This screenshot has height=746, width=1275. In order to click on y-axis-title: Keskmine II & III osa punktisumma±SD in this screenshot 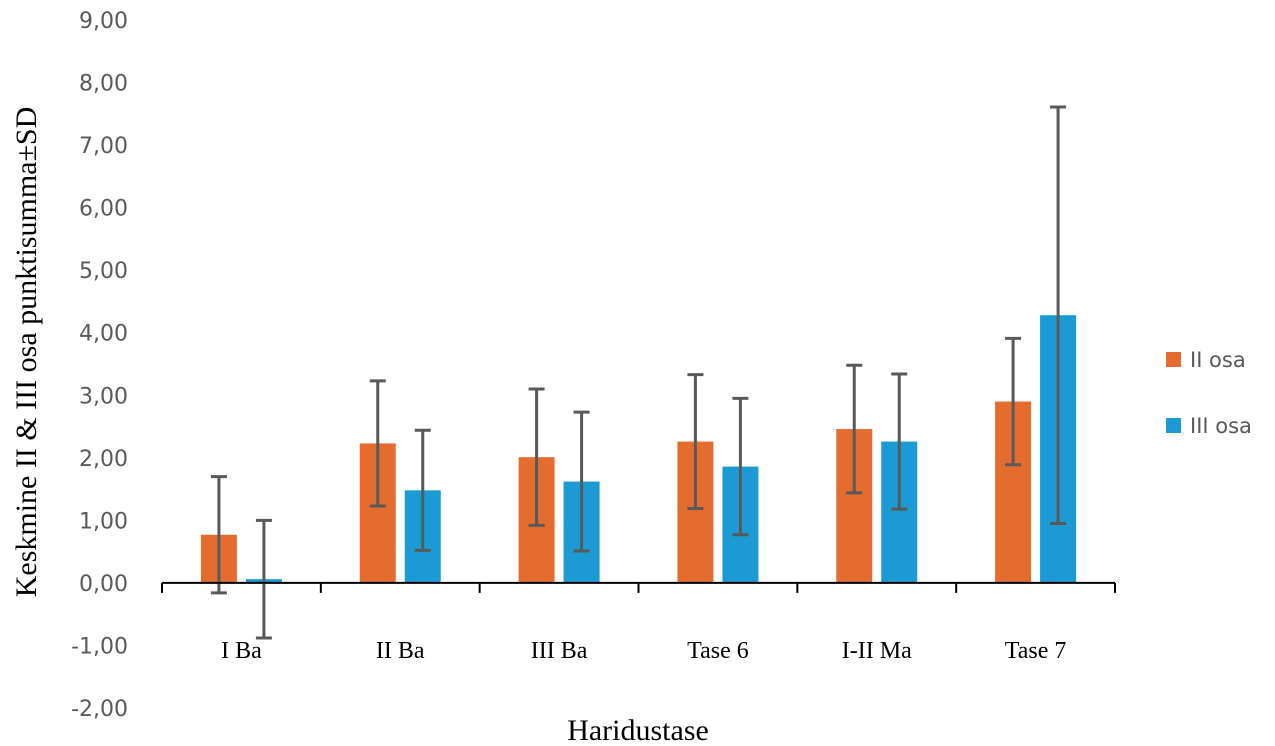, I will do `click(26, 352)`.